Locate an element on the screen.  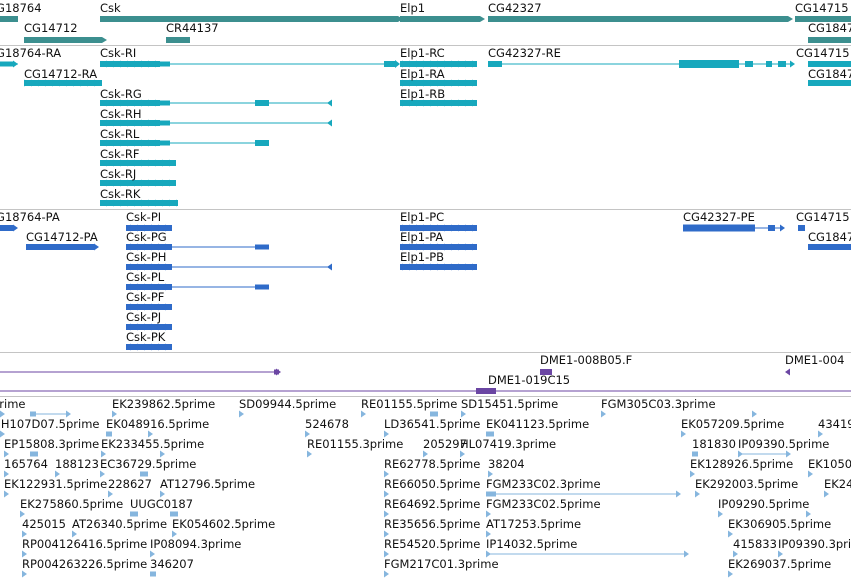
transcript-label: CG18764-RA is located at coordinates (31, 53).